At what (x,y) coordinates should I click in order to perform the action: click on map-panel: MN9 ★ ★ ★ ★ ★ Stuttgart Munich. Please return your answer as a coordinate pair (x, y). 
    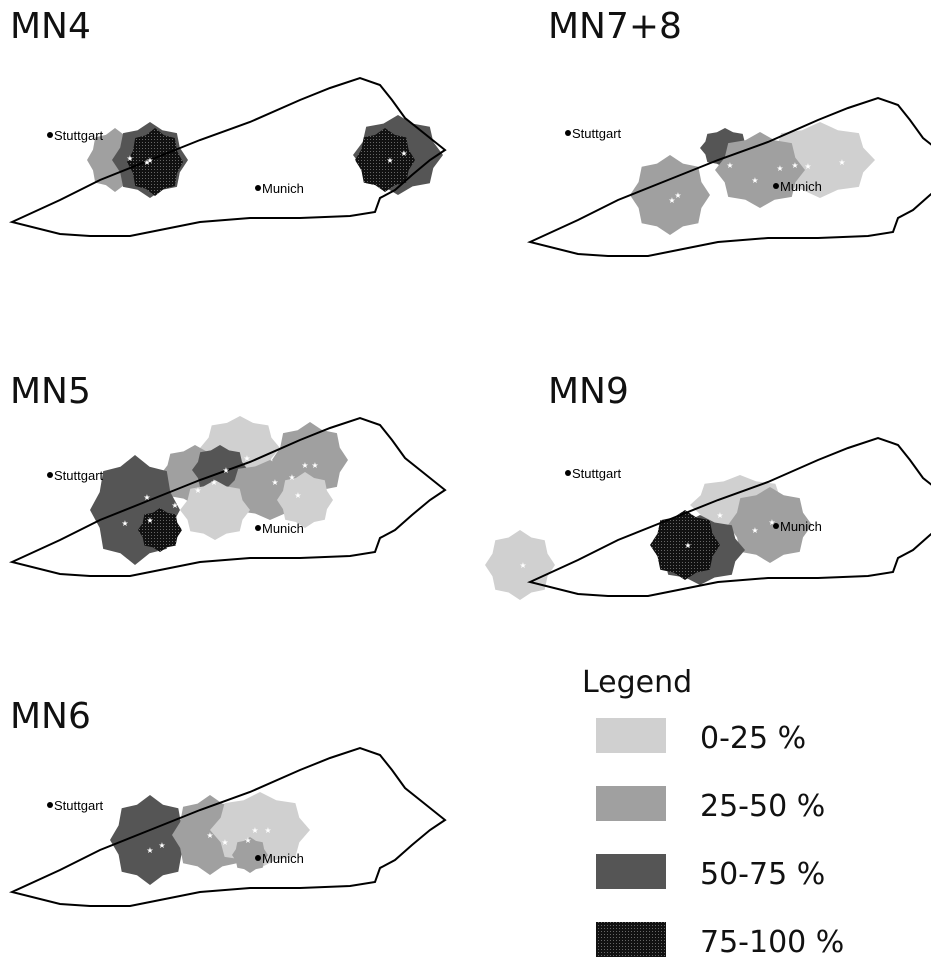
    Looking at the image, I should click on (708, 485).